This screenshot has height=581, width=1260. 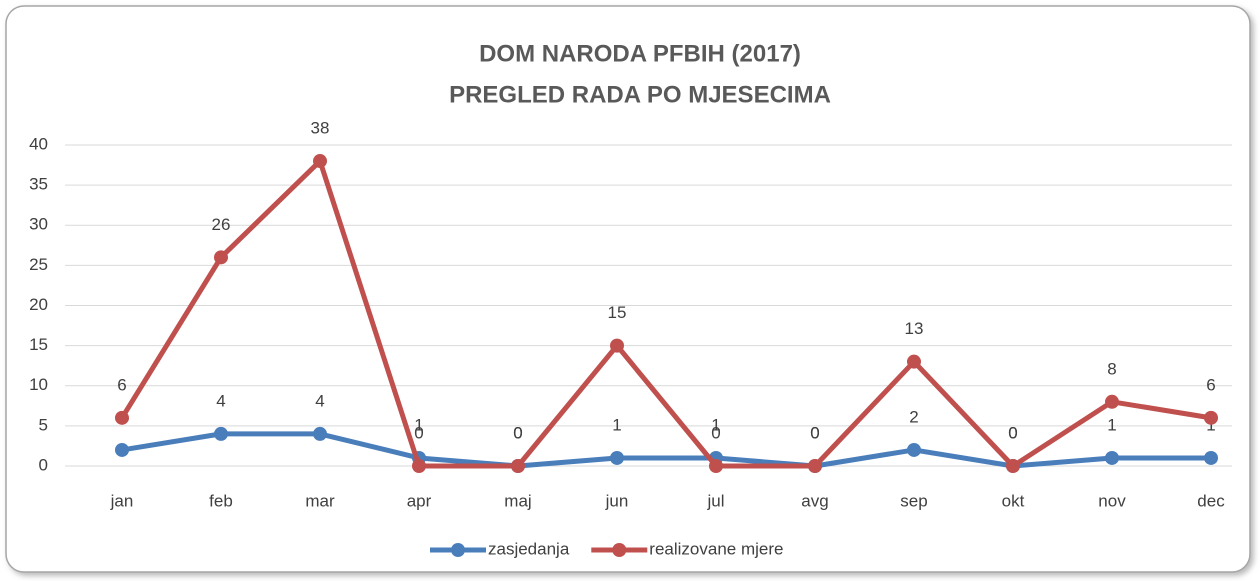 I want to click on y-tick-label: 0, so click(x=43, y=464).